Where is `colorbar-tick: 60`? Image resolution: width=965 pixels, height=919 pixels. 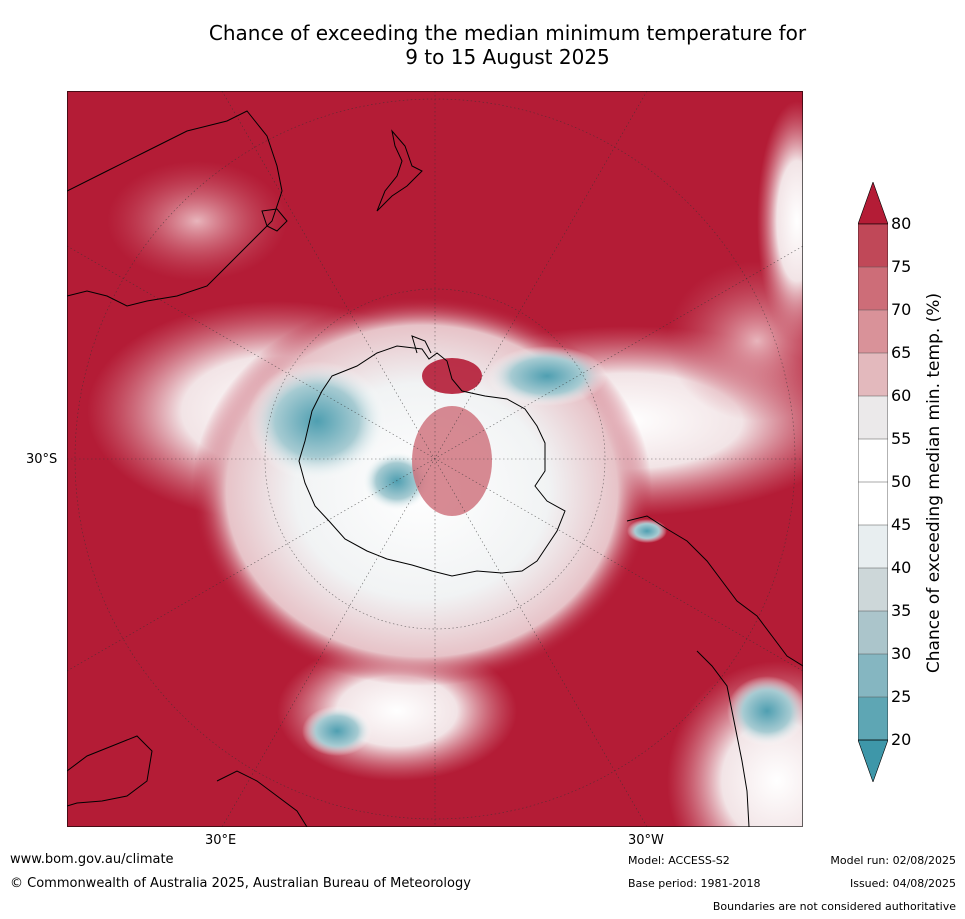 colorbar-tick: 60 is located at coordinates (901, 395).